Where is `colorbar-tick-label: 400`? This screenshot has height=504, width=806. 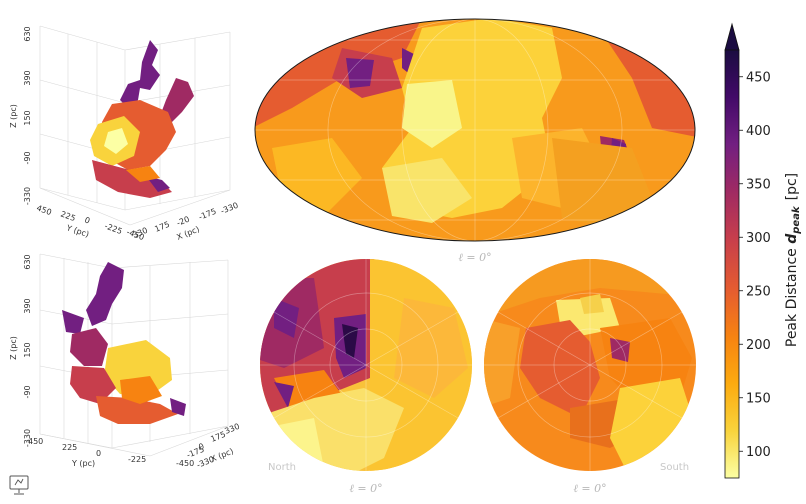
colorbar-tick-label: 400 is located at coordinates (758, 131).